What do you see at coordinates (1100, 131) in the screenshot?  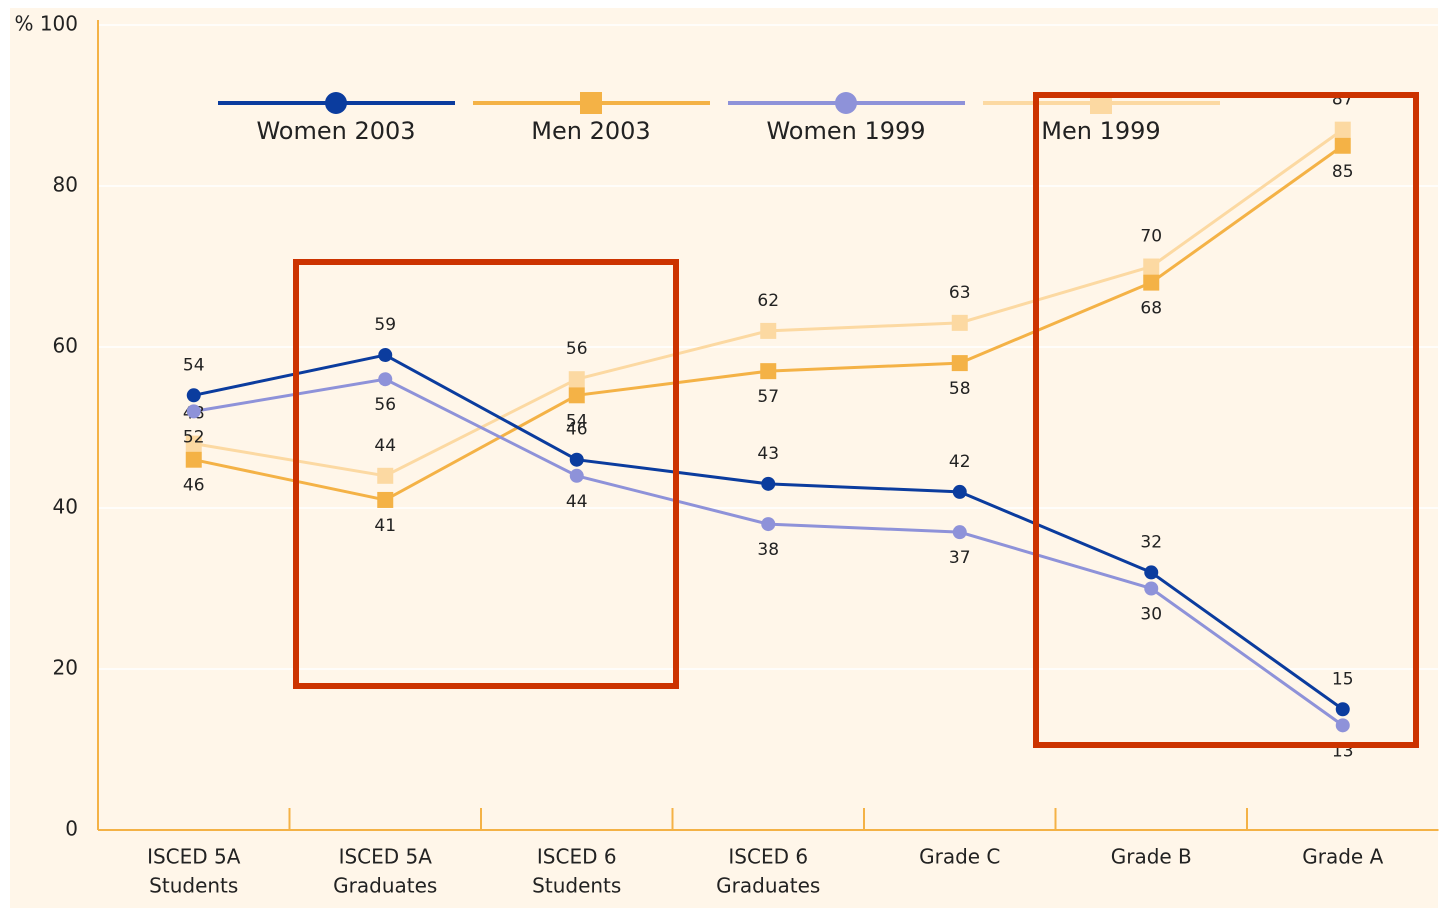 I see `legend-label: Men 1999` at bounding box center [1100, 131].